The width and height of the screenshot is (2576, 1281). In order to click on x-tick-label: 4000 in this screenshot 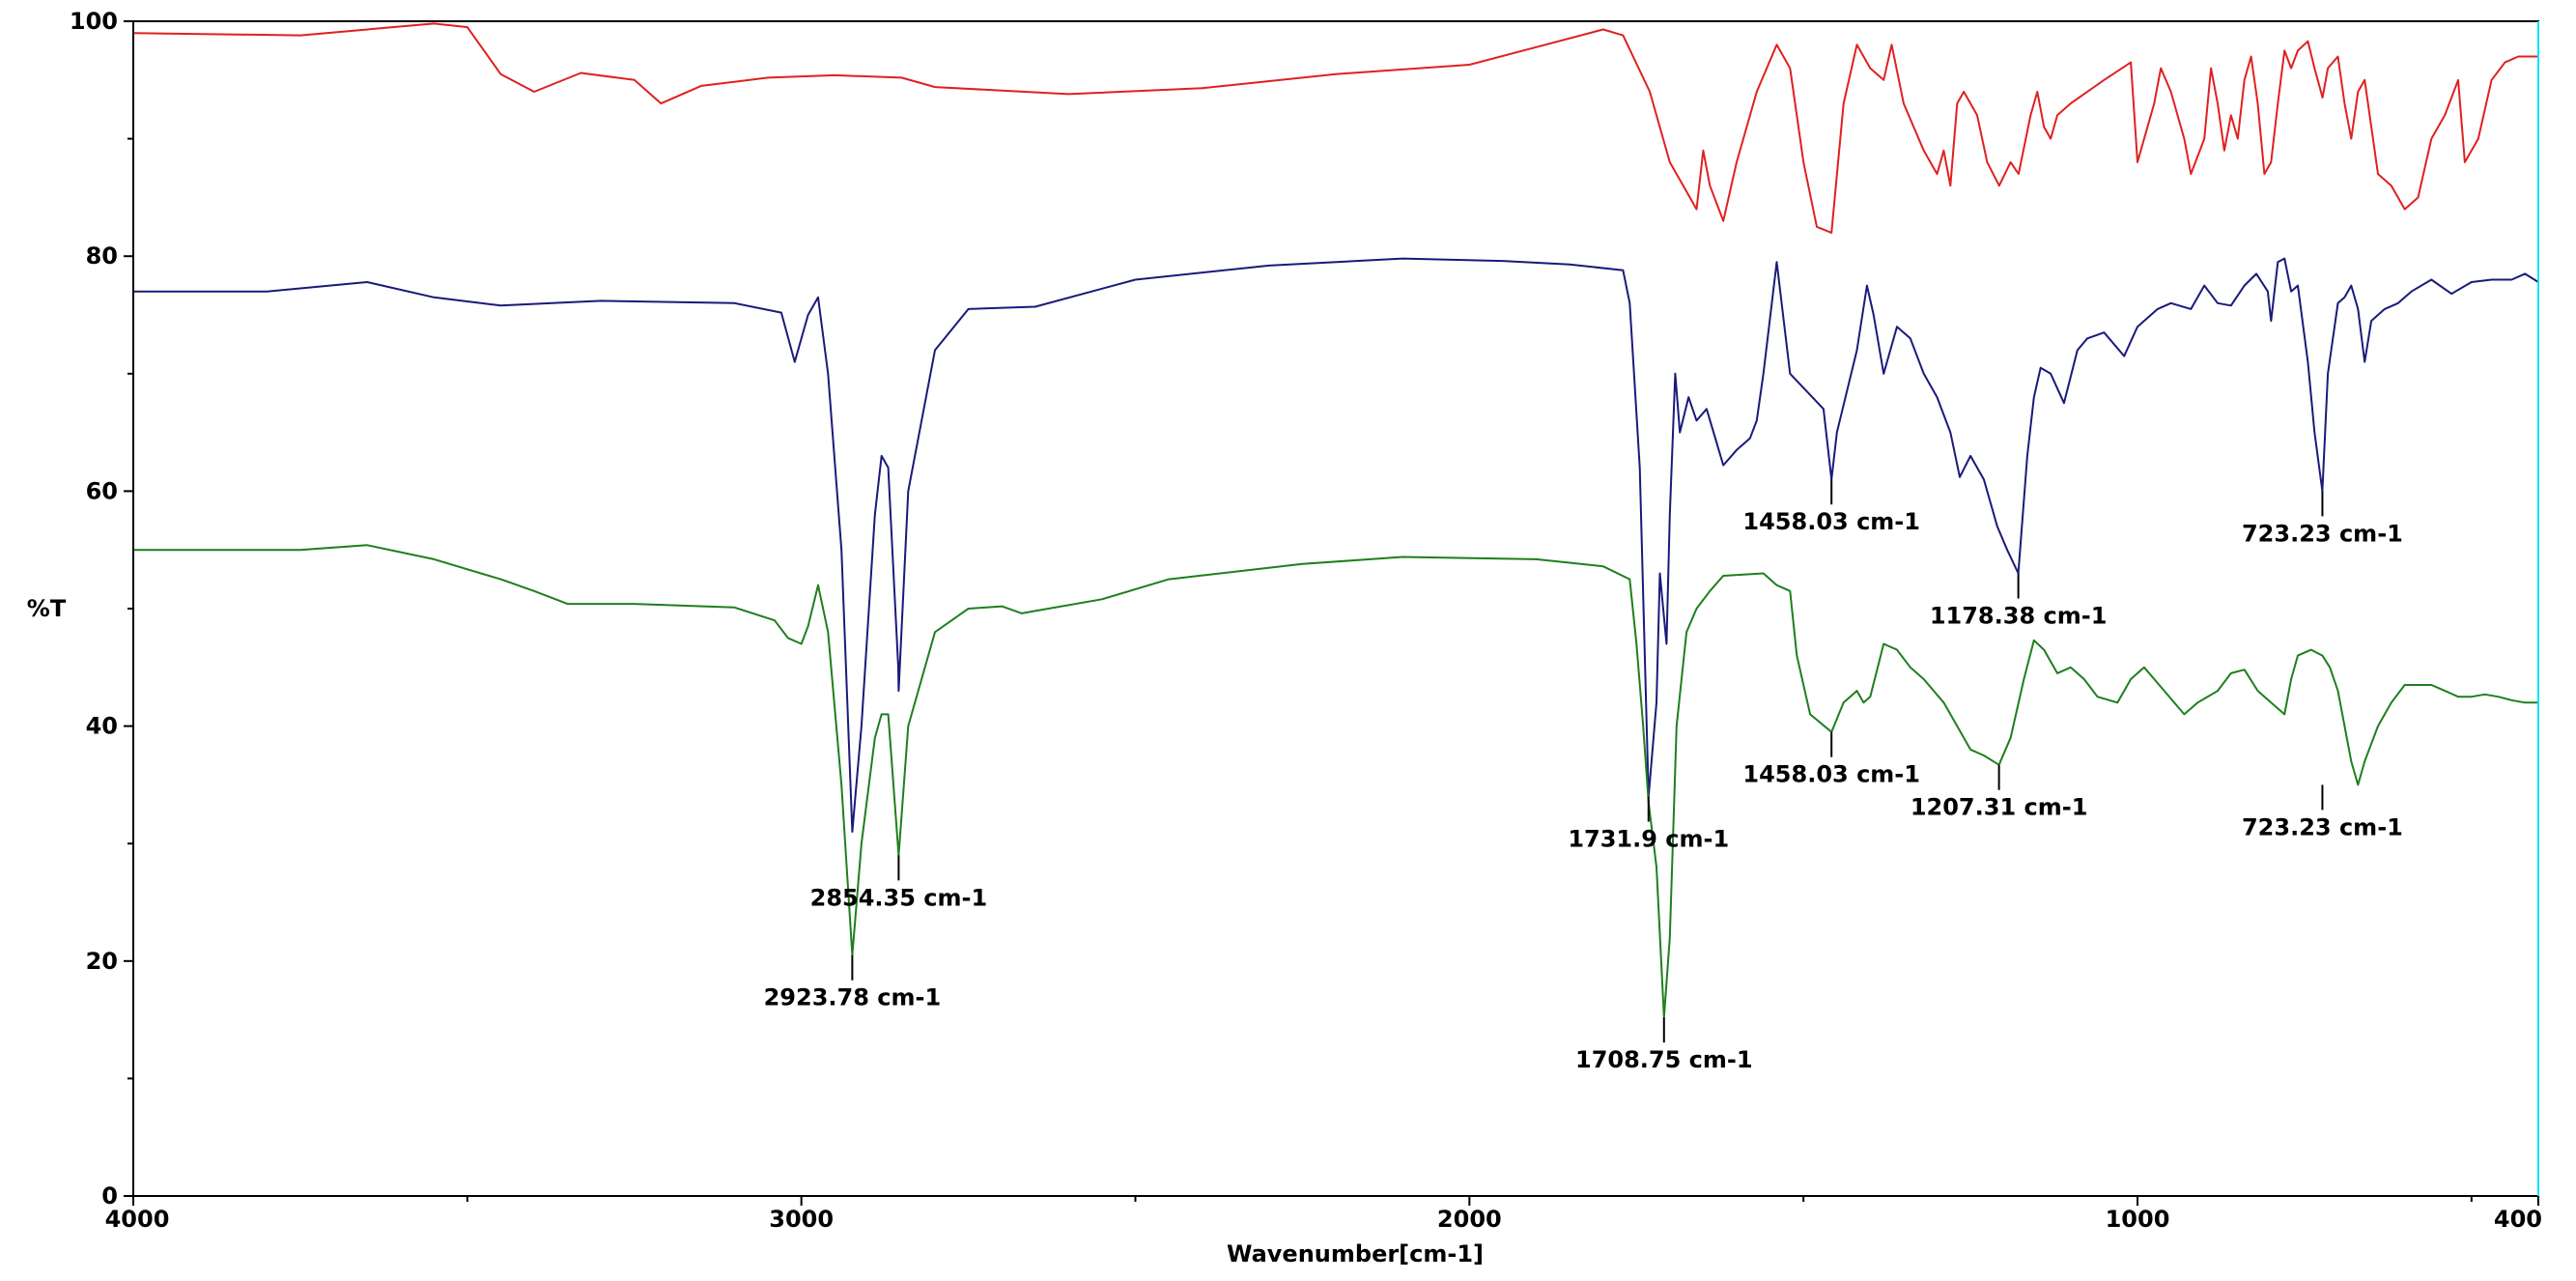, I will do `click(137, 1220)`.